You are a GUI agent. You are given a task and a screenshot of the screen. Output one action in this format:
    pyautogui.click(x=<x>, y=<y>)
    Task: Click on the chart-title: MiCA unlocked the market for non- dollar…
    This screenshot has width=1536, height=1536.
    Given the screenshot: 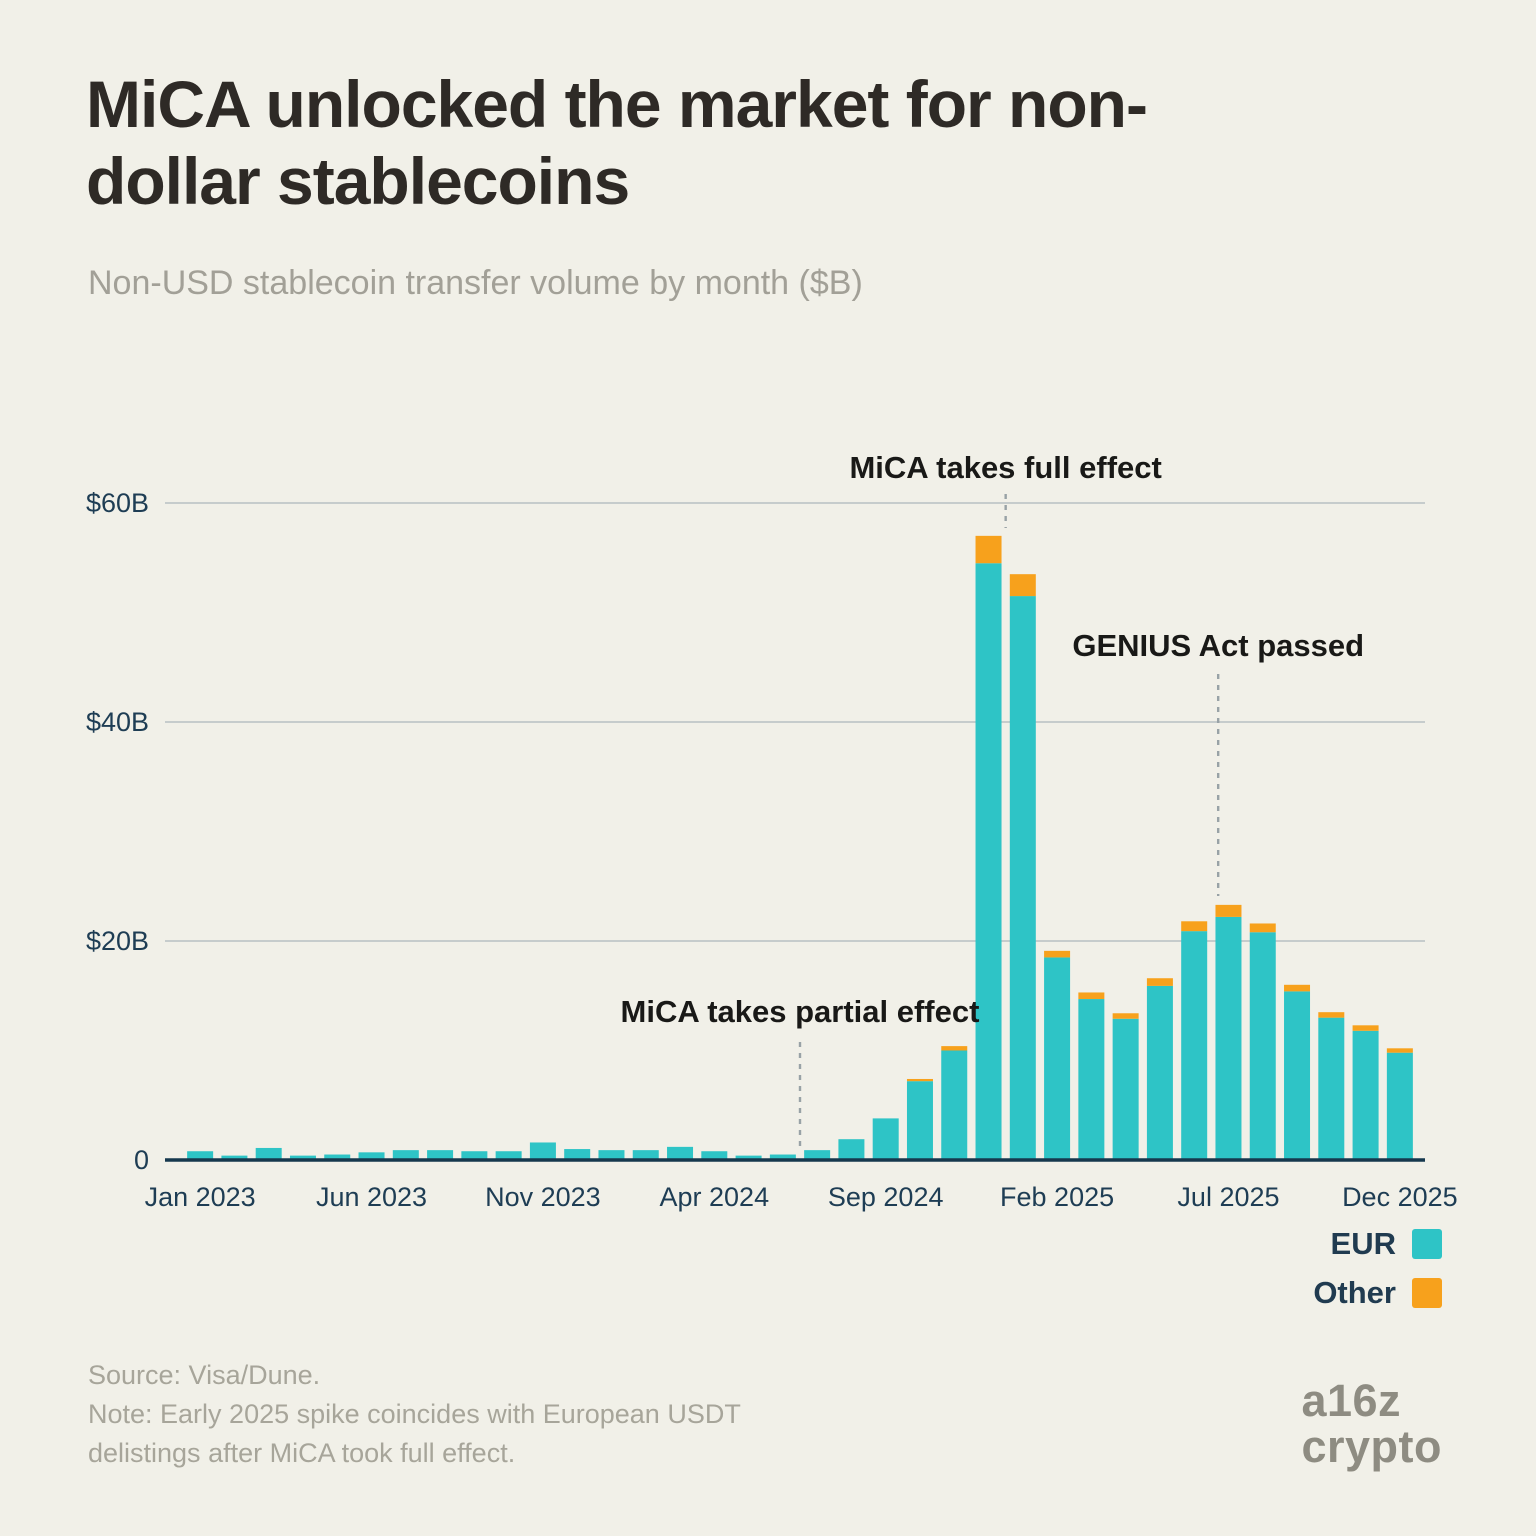 What is the action you would take?
    pyautogui.click(x=746, y=143)
    